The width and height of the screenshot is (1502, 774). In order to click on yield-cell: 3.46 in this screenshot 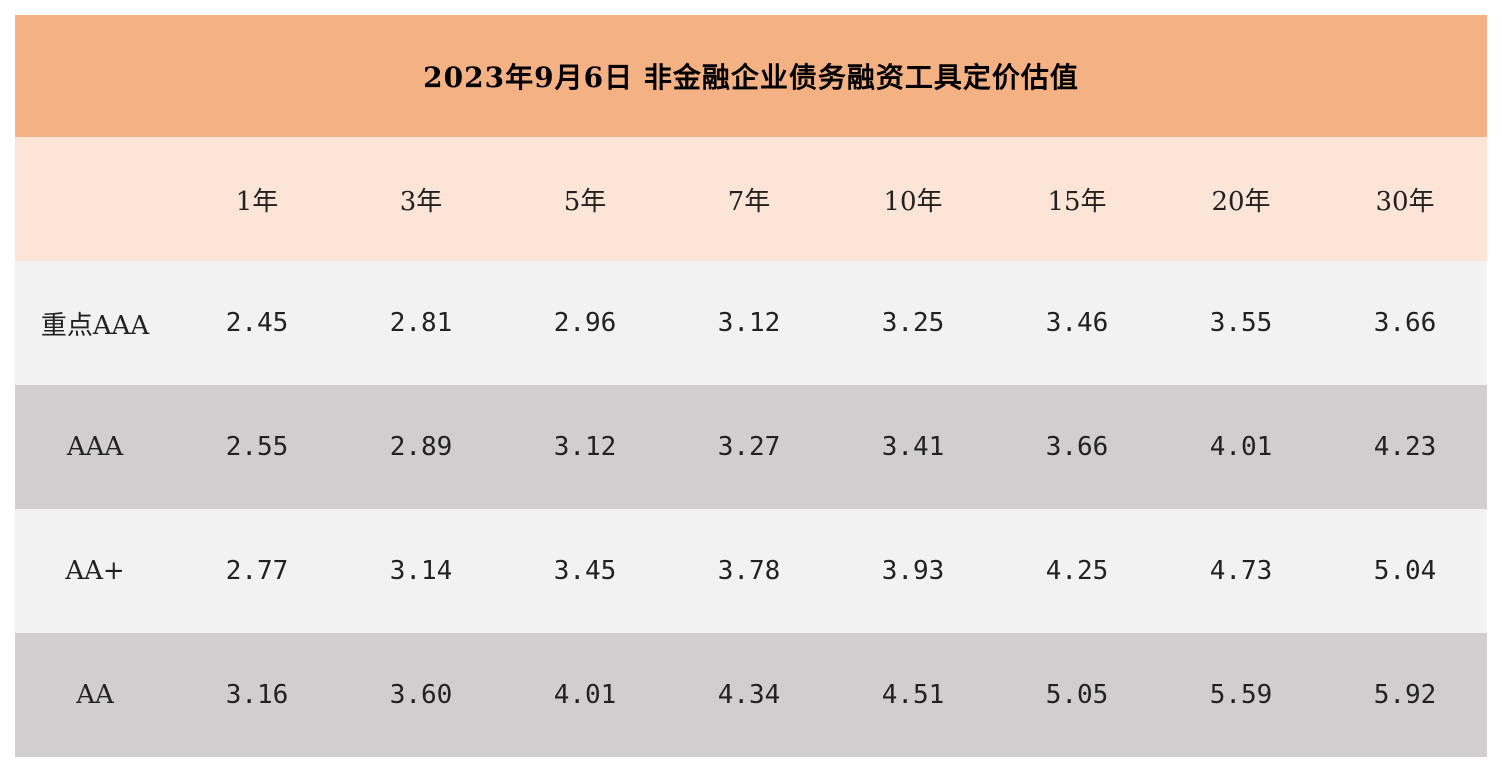, I will do `click(1077, 323)`.